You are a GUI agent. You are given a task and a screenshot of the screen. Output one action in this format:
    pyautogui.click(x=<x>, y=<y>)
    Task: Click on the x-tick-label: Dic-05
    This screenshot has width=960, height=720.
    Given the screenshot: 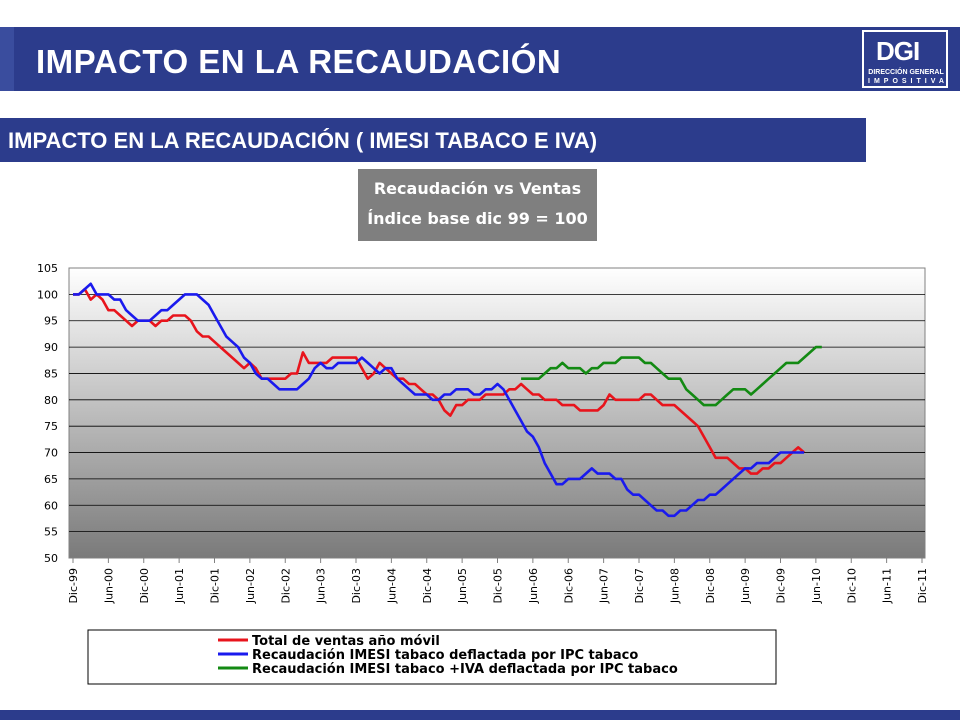 What is the action you would take?
    pyautogui.click(x=498, y=586)
    